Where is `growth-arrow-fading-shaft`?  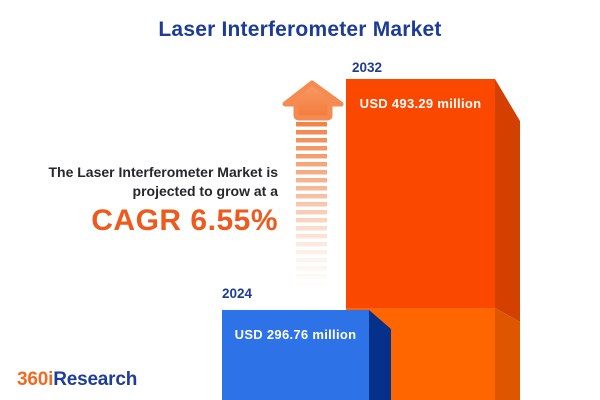
growth-arrow-fading-shaft is located at coordinates (311, 208).